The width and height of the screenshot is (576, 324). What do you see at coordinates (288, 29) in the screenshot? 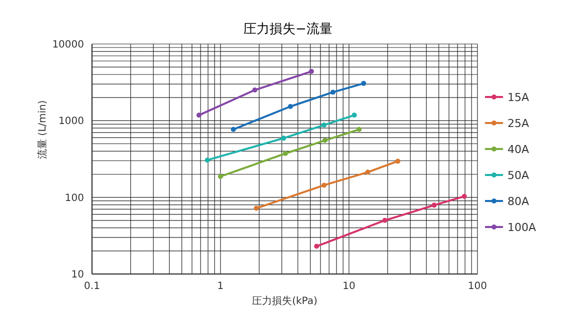
I see `chart-title: 圧力損失−流量` at bounding box center [288, 29].